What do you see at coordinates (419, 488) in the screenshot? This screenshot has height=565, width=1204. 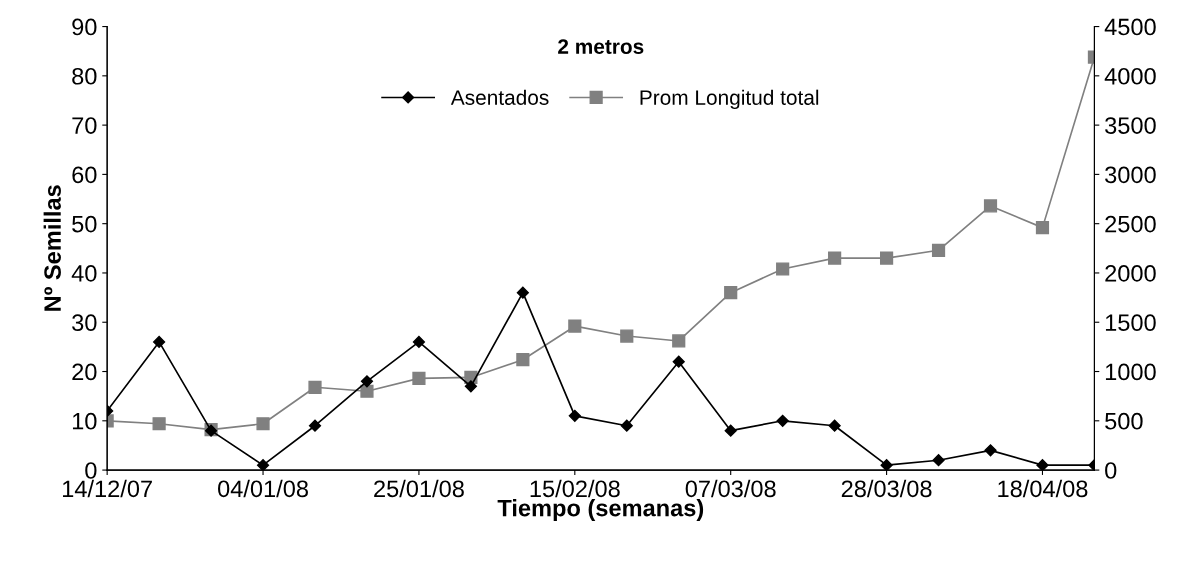 I see `x-tick-label: 25/01/08` at bounding box center [419, 488].